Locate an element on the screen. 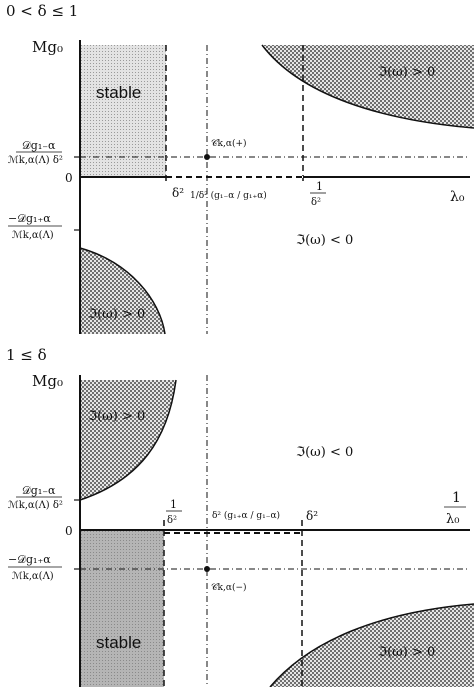 This screenshot has width=474, height=687. top-region-middle-label: ℑ(ω) < 0 is located at coordinates (324, 240).